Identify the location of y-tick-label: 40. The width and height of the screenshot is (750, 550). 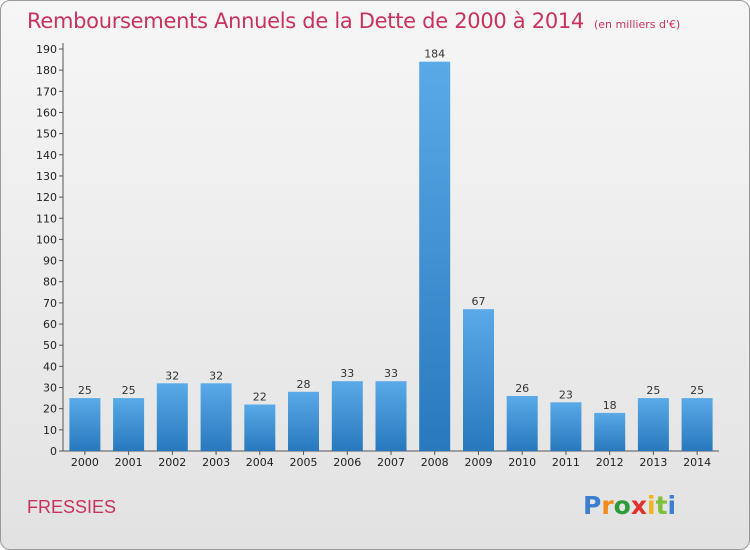
(50, 366).